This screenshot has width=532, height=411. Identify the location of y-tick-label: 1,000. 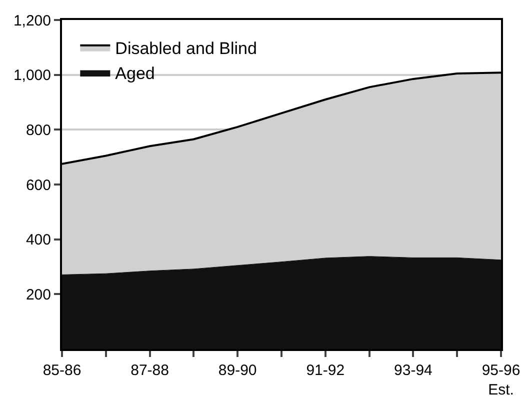
(32, 75).